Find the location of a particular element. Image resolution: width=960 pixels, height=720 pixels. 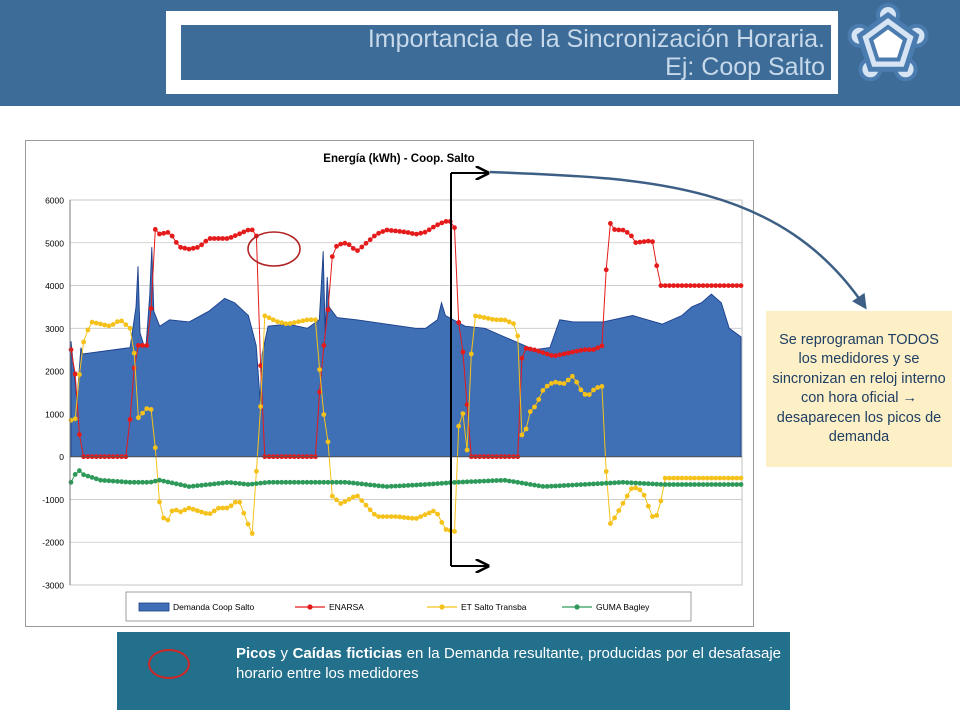

y-tick-label: 1000 is located at coordinates (54, 414).